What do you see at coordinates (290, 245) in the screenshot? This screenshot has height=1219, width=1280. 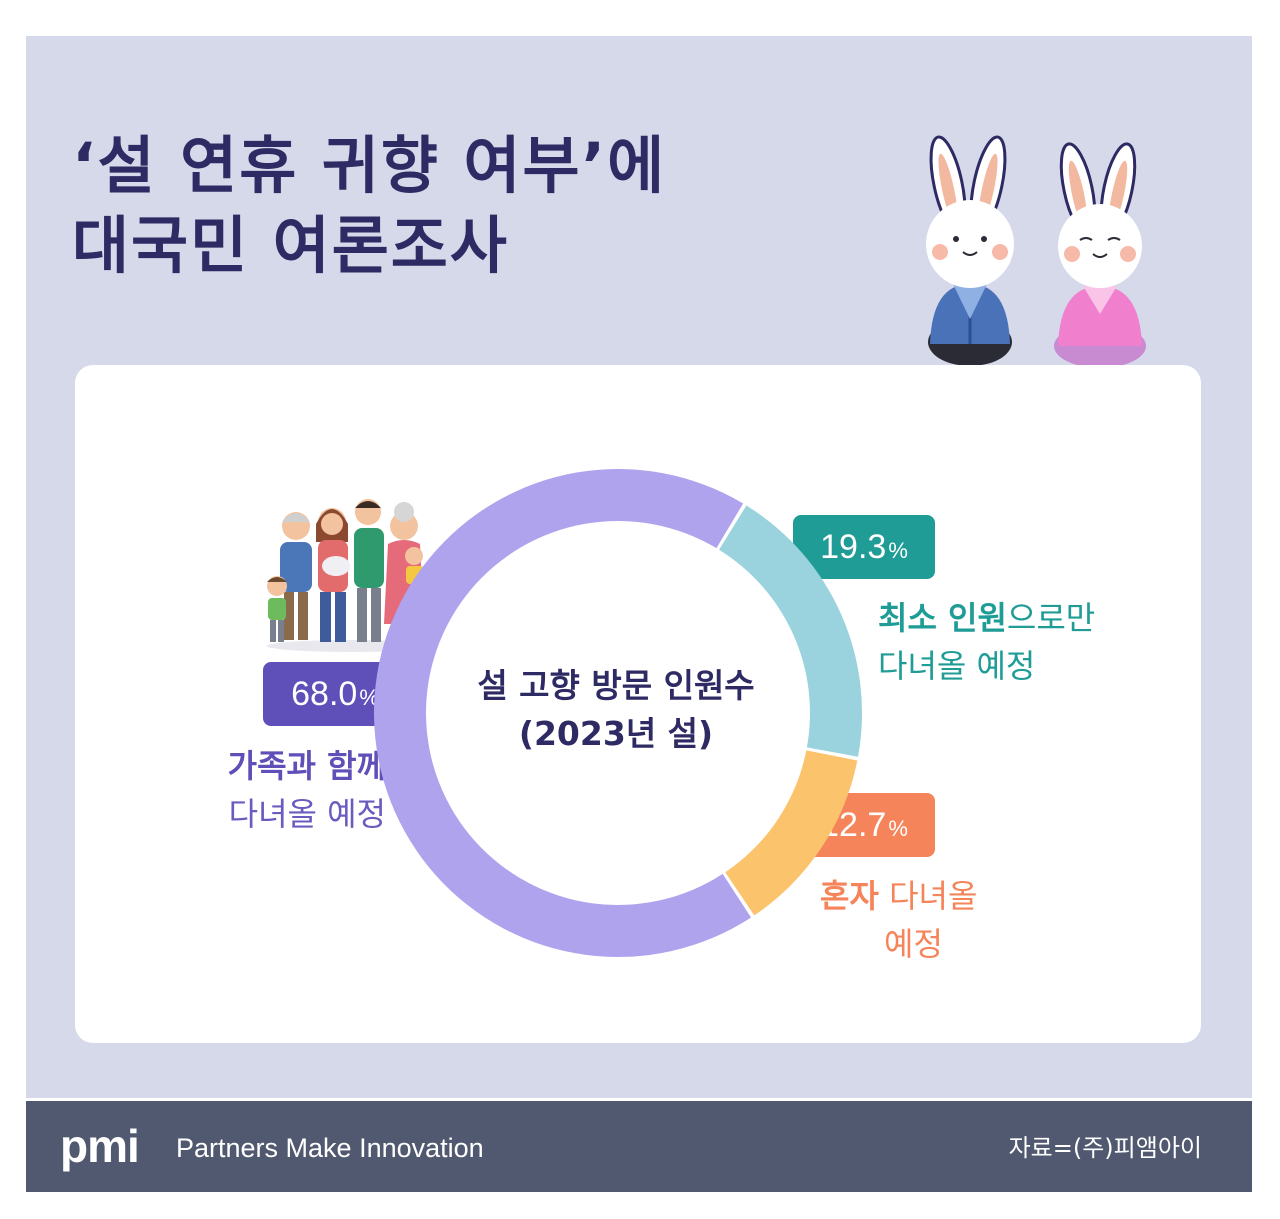 I see `title-line-2: 대국민 여론조사` at bounding box center [290, 245].